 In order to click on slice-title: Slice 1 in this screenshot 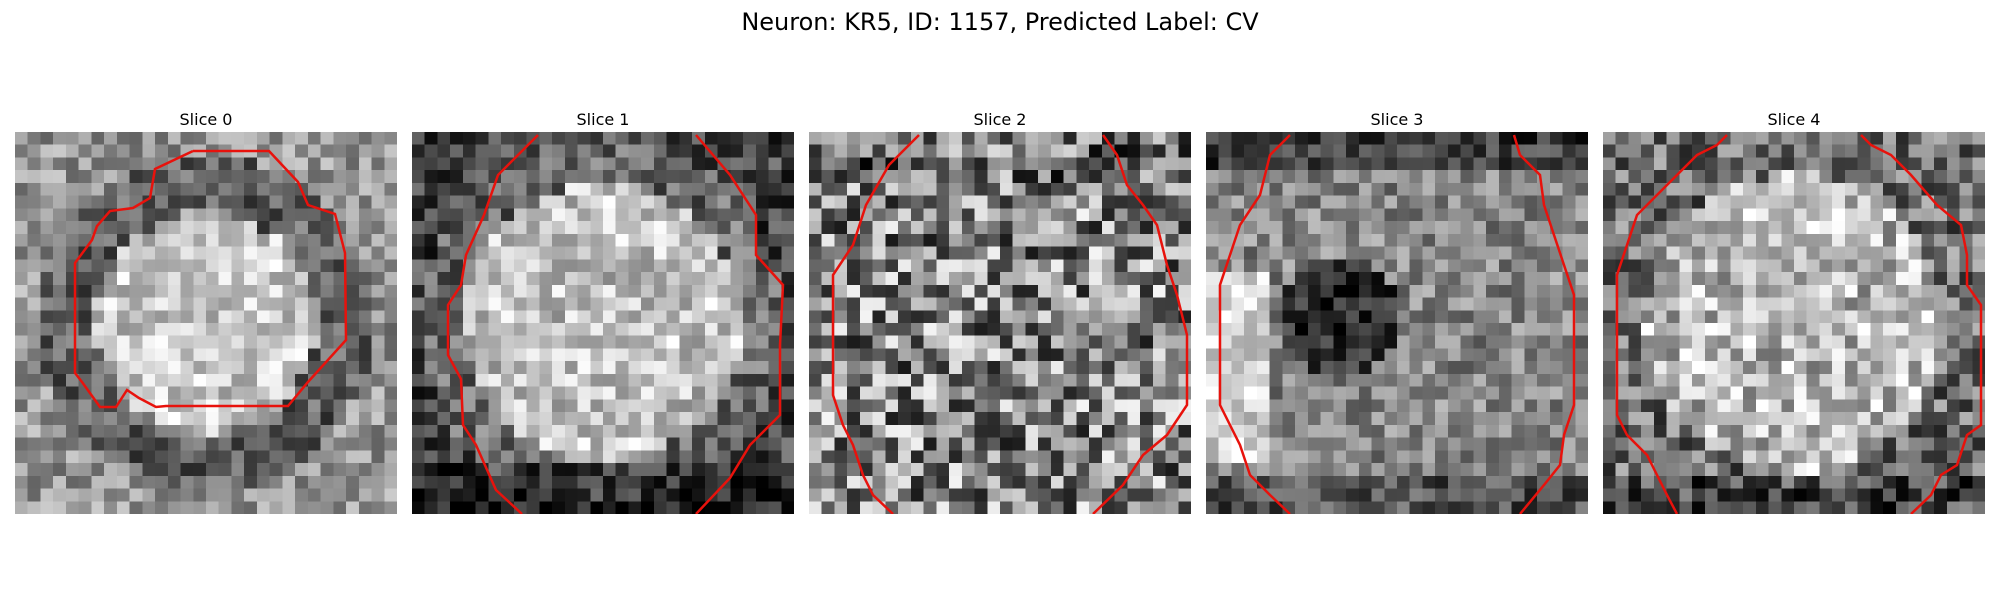, I will do `click(603, 119)`.